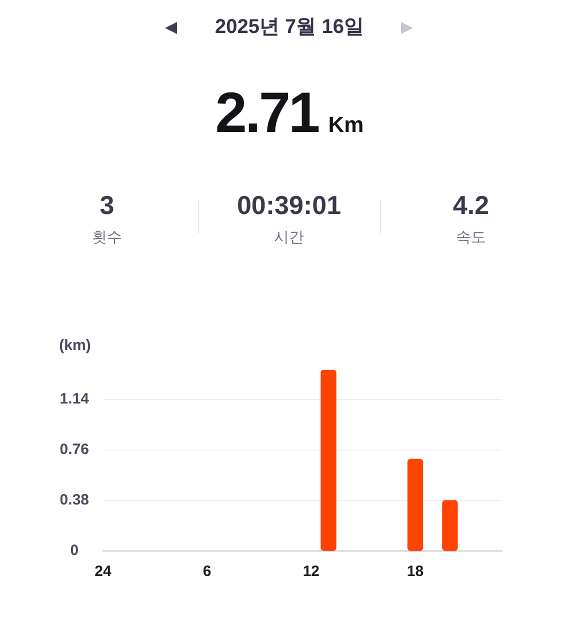  I want to click on x-tick-label: 18, so click(415, 571).